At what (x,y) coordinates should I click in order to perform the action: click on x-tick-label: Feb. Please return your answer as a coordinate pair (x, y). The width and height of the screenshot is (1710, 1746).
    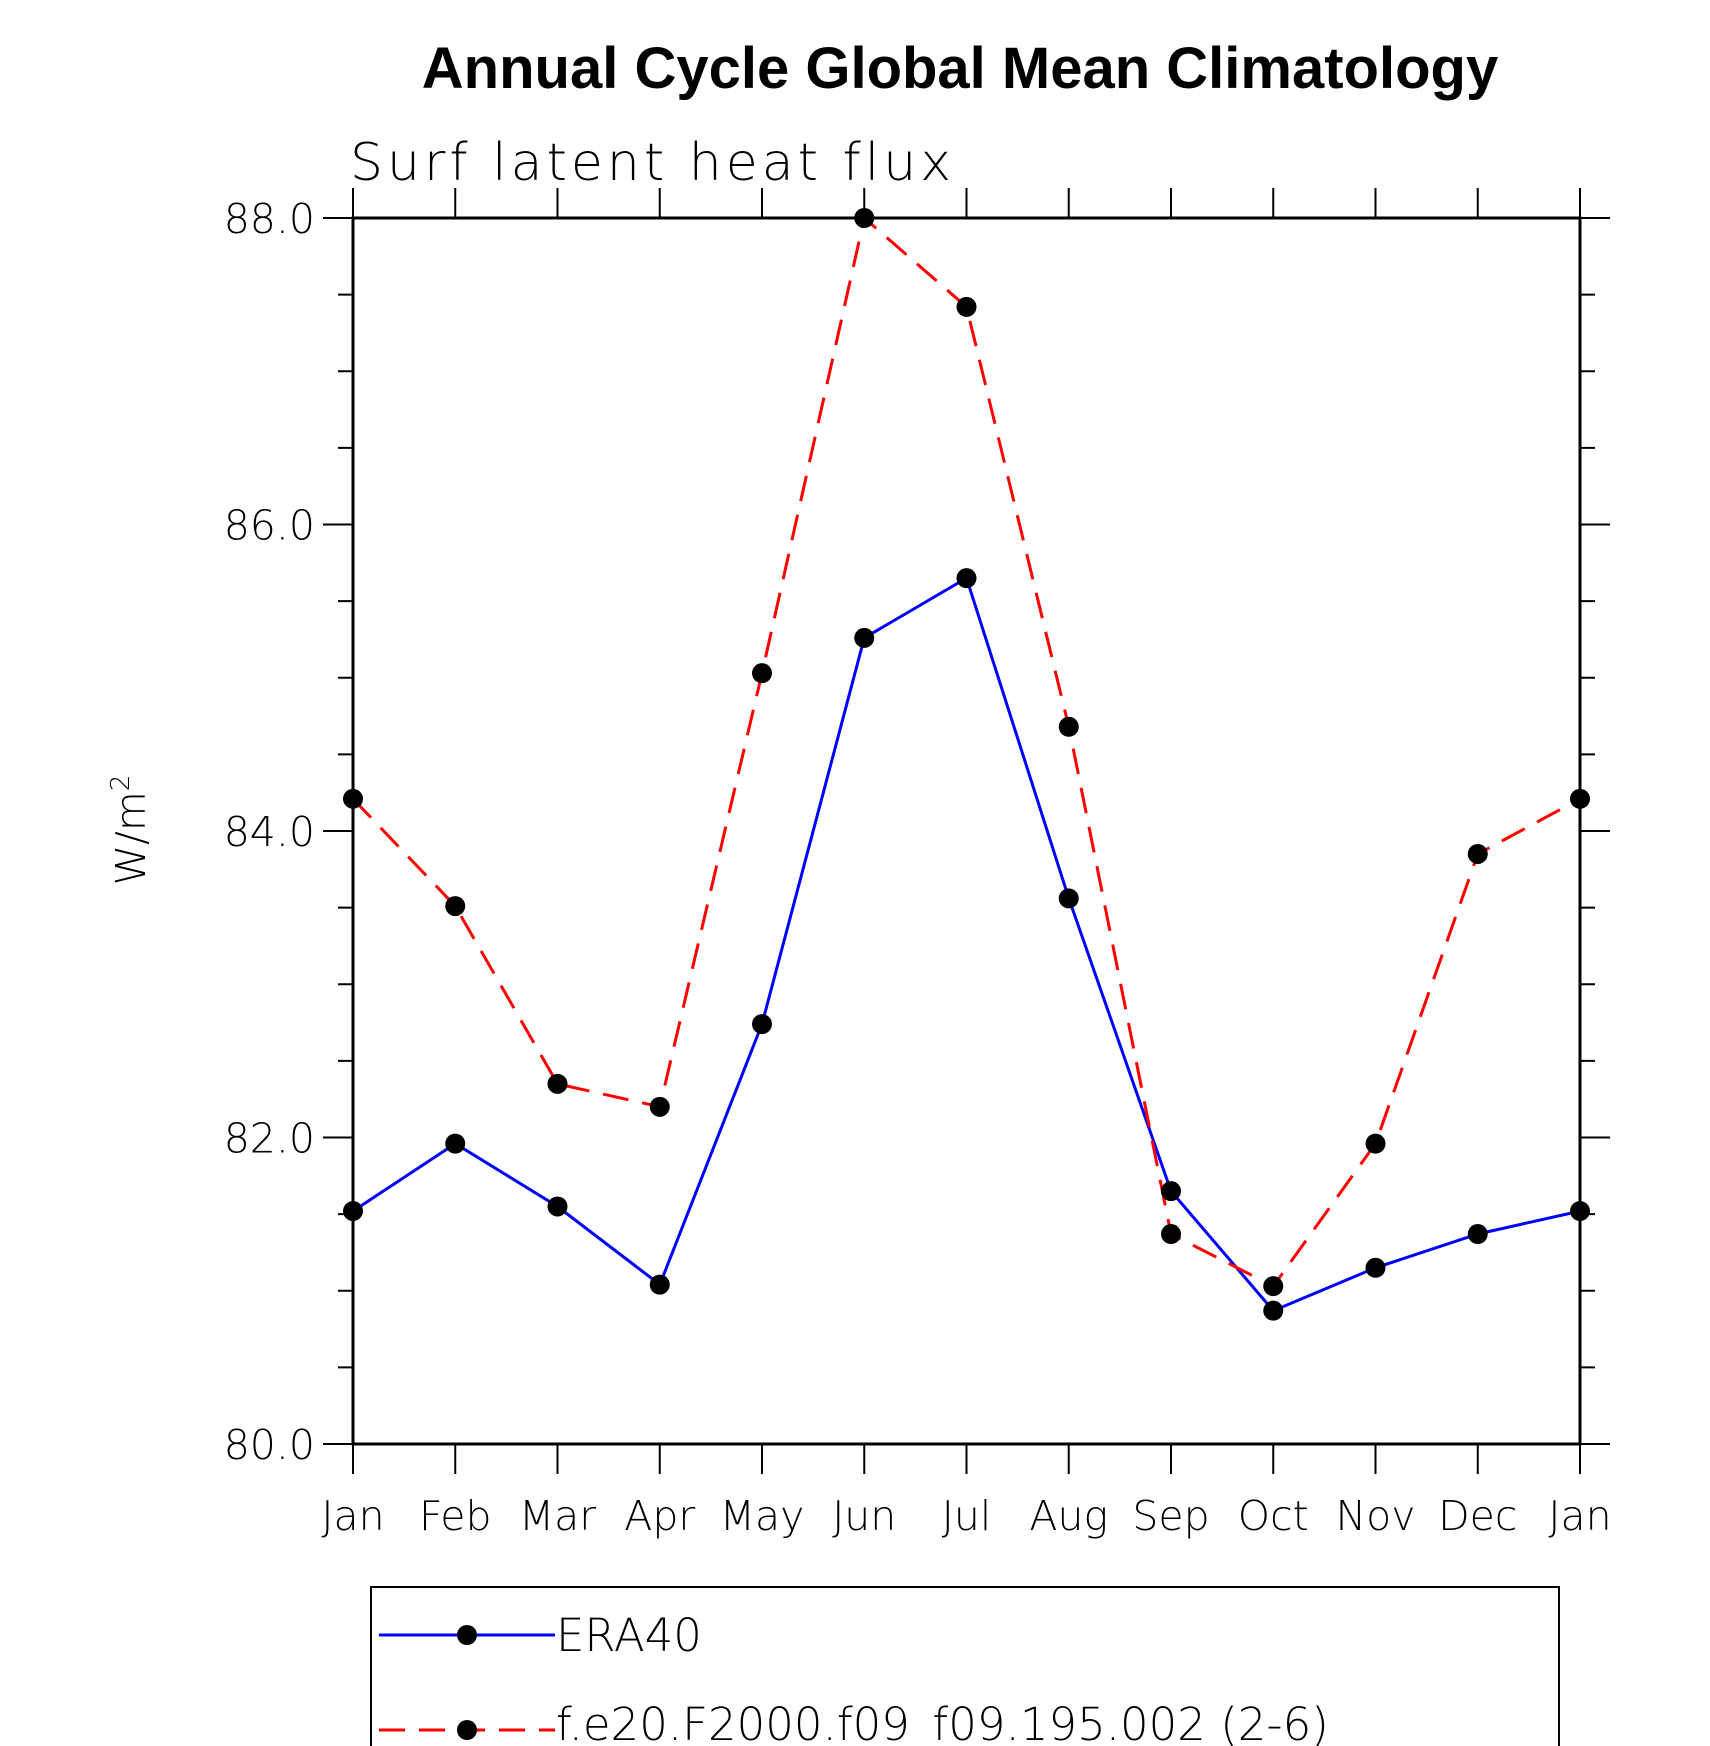
    Looking at the image, I should click on (455, 1516).